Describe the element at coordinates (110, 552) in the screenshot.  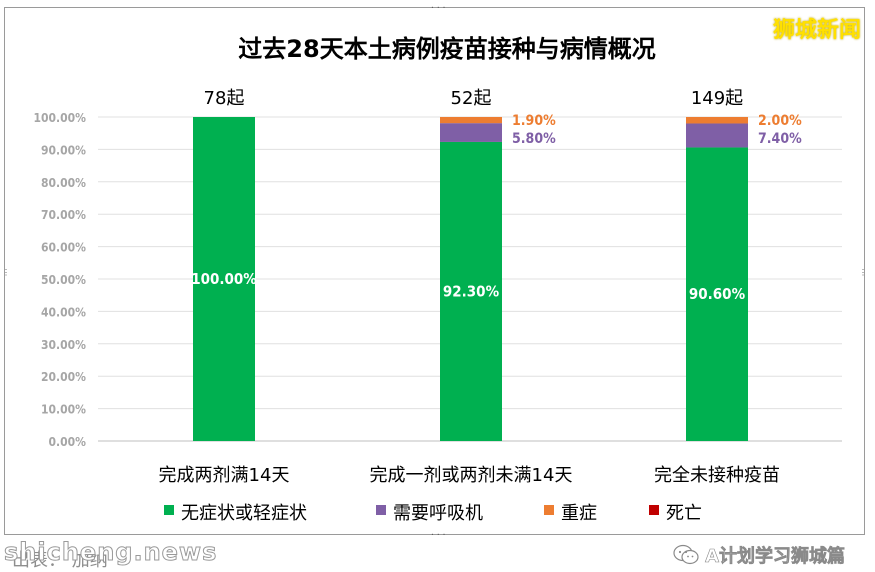
I see `site-watermark: shicheng.news` at that location.